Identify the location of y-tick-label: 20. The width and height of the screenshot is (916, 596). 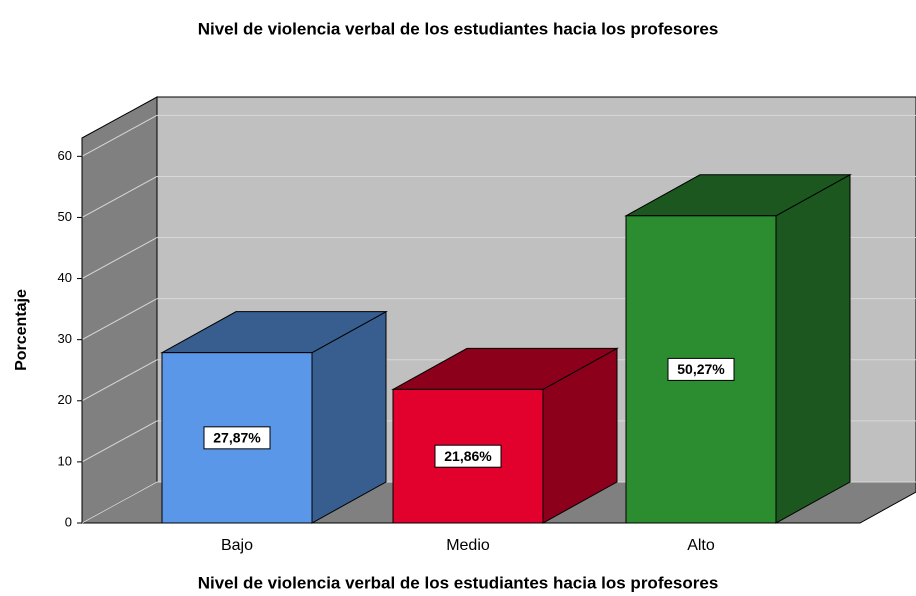
(65, 399).